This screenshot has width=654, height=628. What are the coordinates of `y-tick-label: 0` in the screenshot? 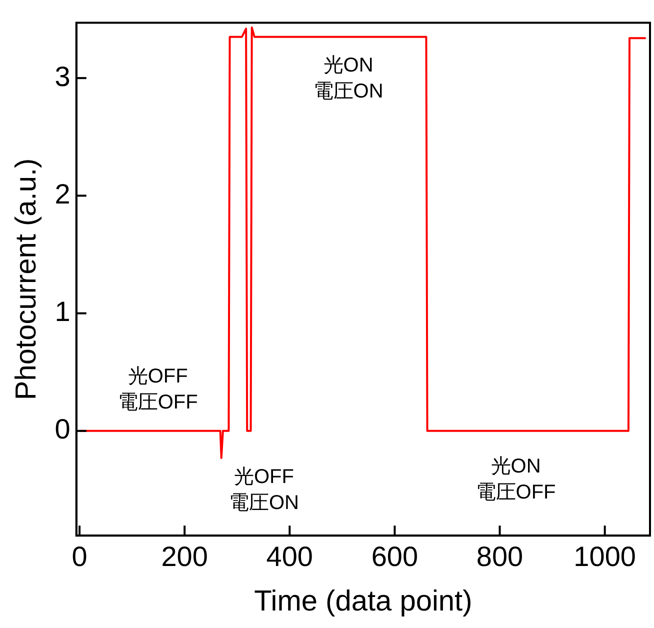 It's located at (62, 429).